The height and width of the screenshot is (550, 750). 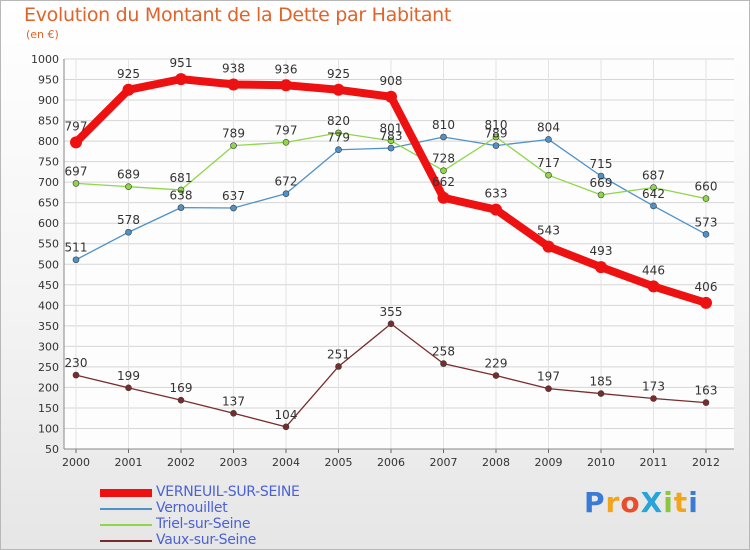 I want to click on data-label-vaux: 104, so click(x=286, y=415).